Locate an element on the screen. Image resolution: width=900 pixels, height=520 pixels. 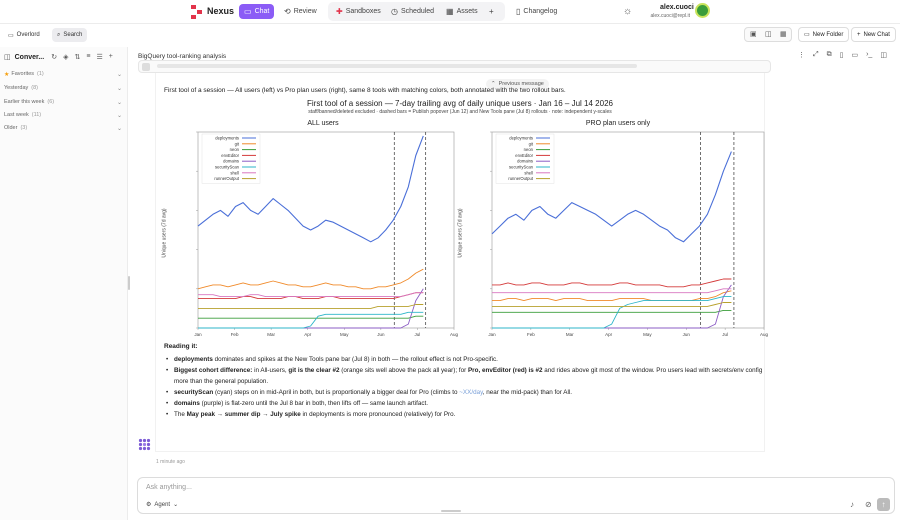
x-tick-label: Mar is located at coordinates (570, 334).